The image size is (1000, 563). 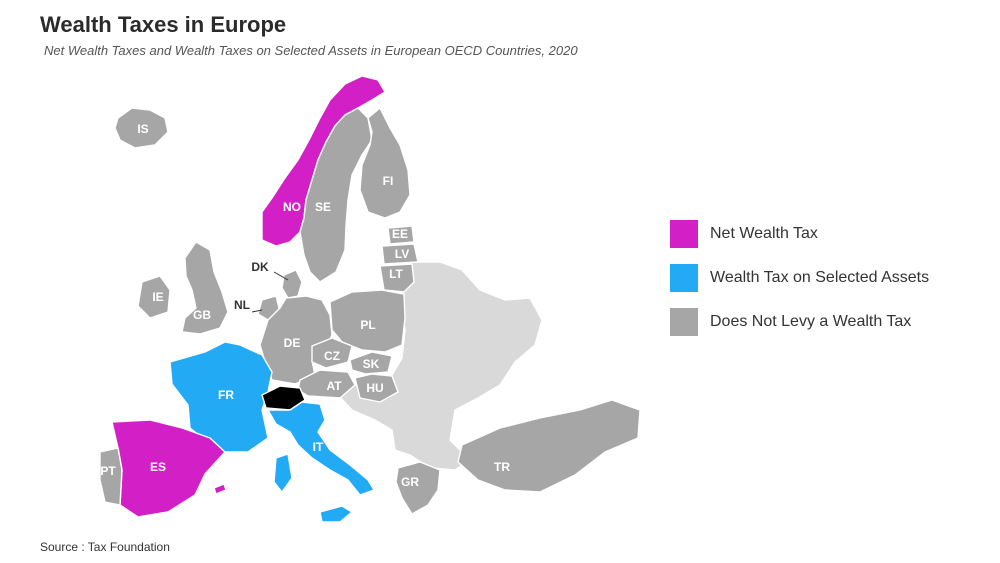 What do you see at coordinates (292, 207) in the screenshot?
I see `label-no: NO` at bounding box center [292, 207].